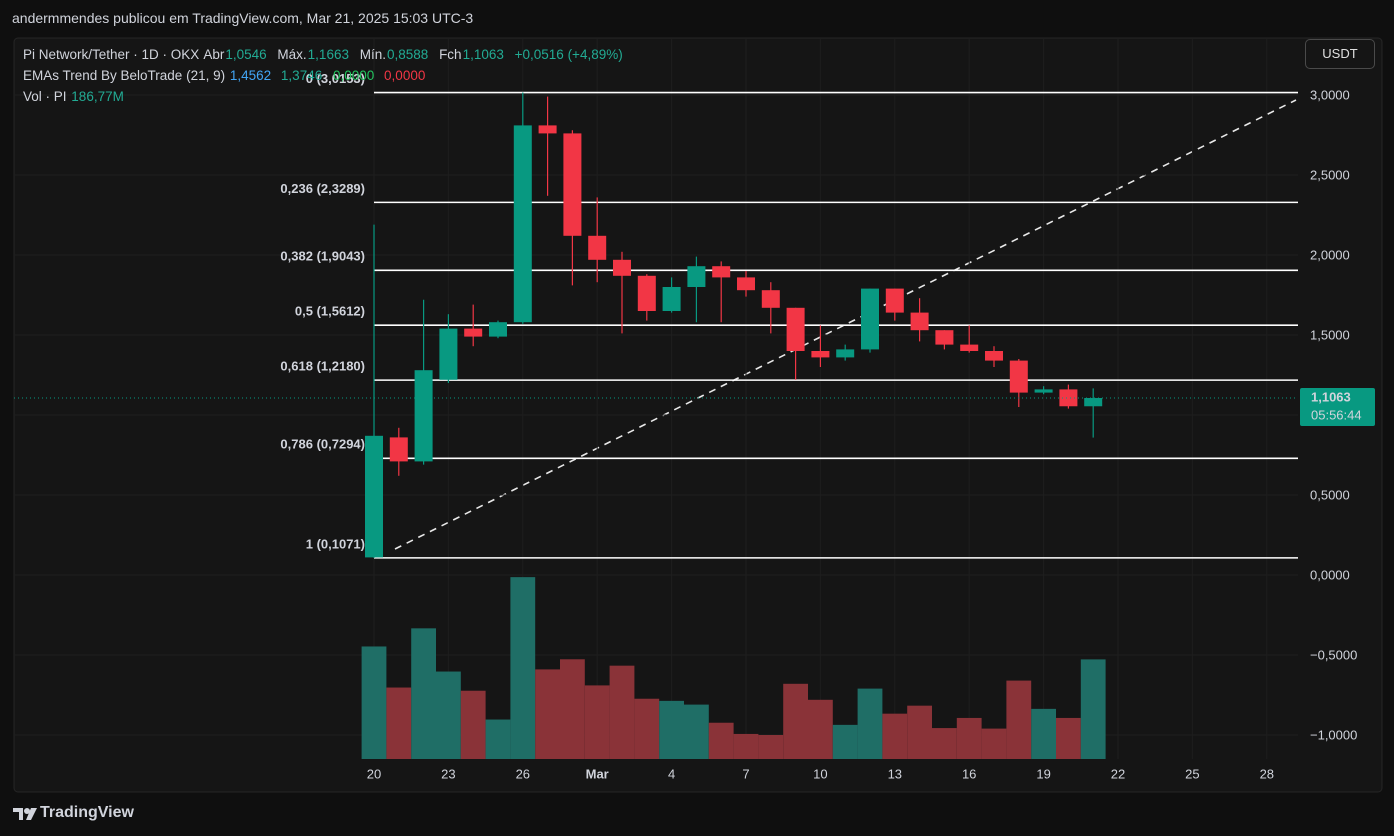 The image size is (1394, 836). I want to click on brand-logo, so click(25, 814).